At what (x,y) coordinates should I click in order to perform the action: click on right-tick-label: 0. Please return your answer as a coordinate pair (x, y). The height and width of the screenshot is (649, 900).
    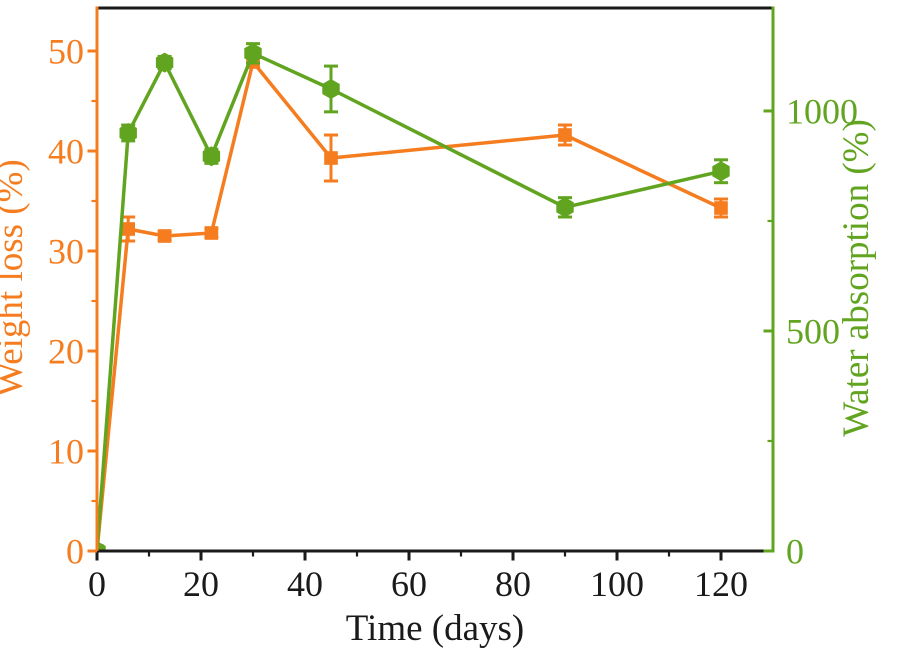
    Looking at the image, I should click on (795, 552).